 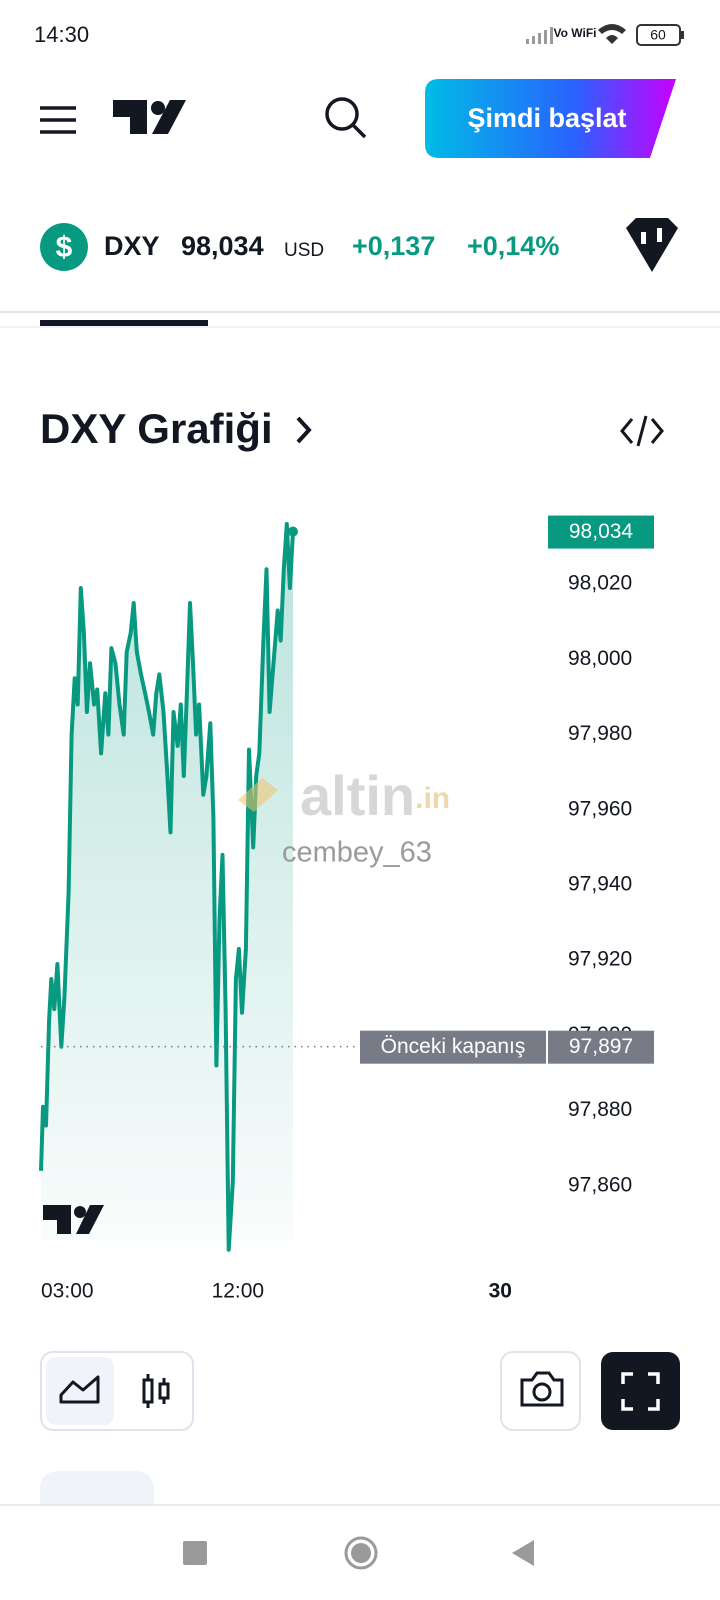 I want to click on embed-button, so click(x=642, y=431).